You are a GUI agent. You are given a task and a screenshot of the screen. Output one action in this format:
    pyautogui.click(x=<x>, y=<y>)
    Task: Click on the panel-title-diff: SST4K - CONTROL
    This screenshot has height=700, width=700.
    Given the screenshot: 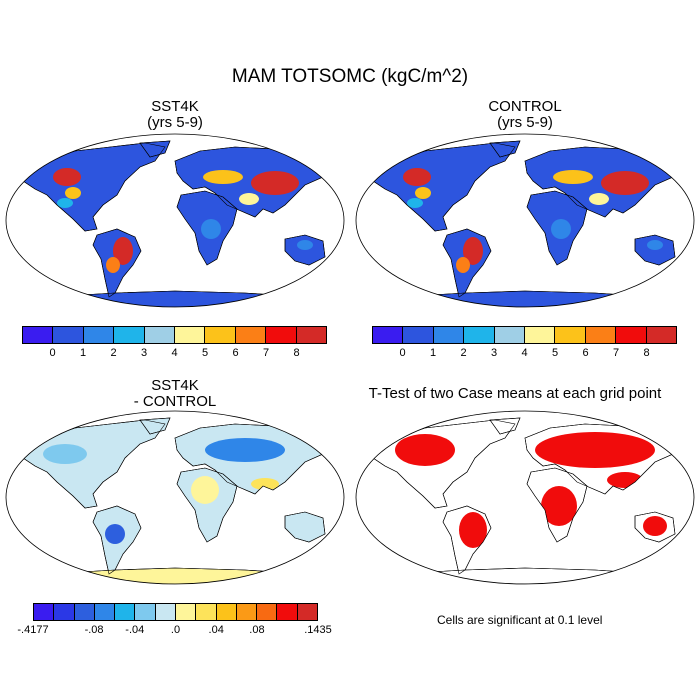 What is the action you would take?
    pyautogui.click(x=175, y=393)
    